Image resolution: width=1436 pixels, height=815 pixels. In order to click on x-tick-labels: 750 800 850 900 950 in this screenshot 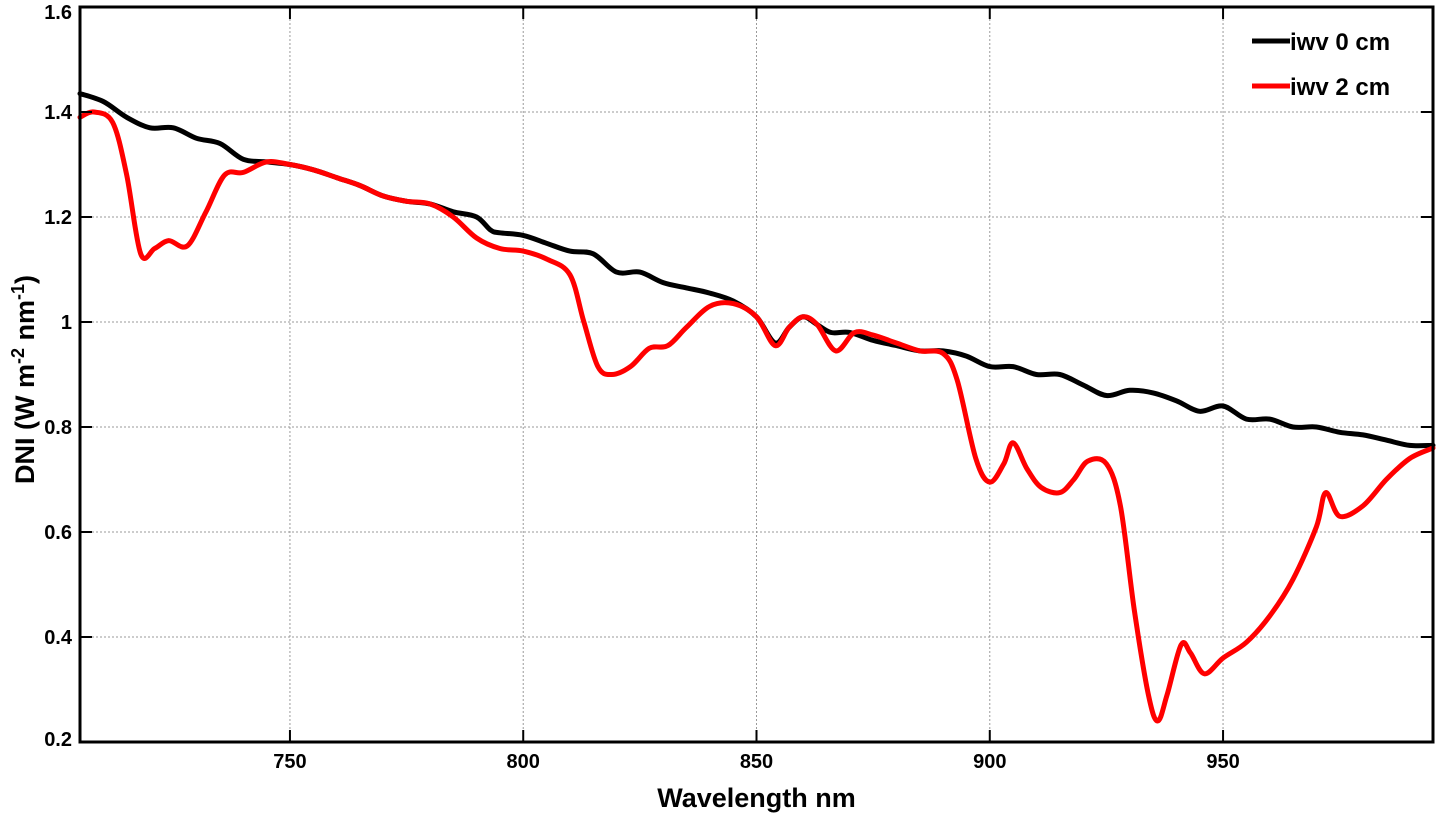, I will do `click(756, 762)`.